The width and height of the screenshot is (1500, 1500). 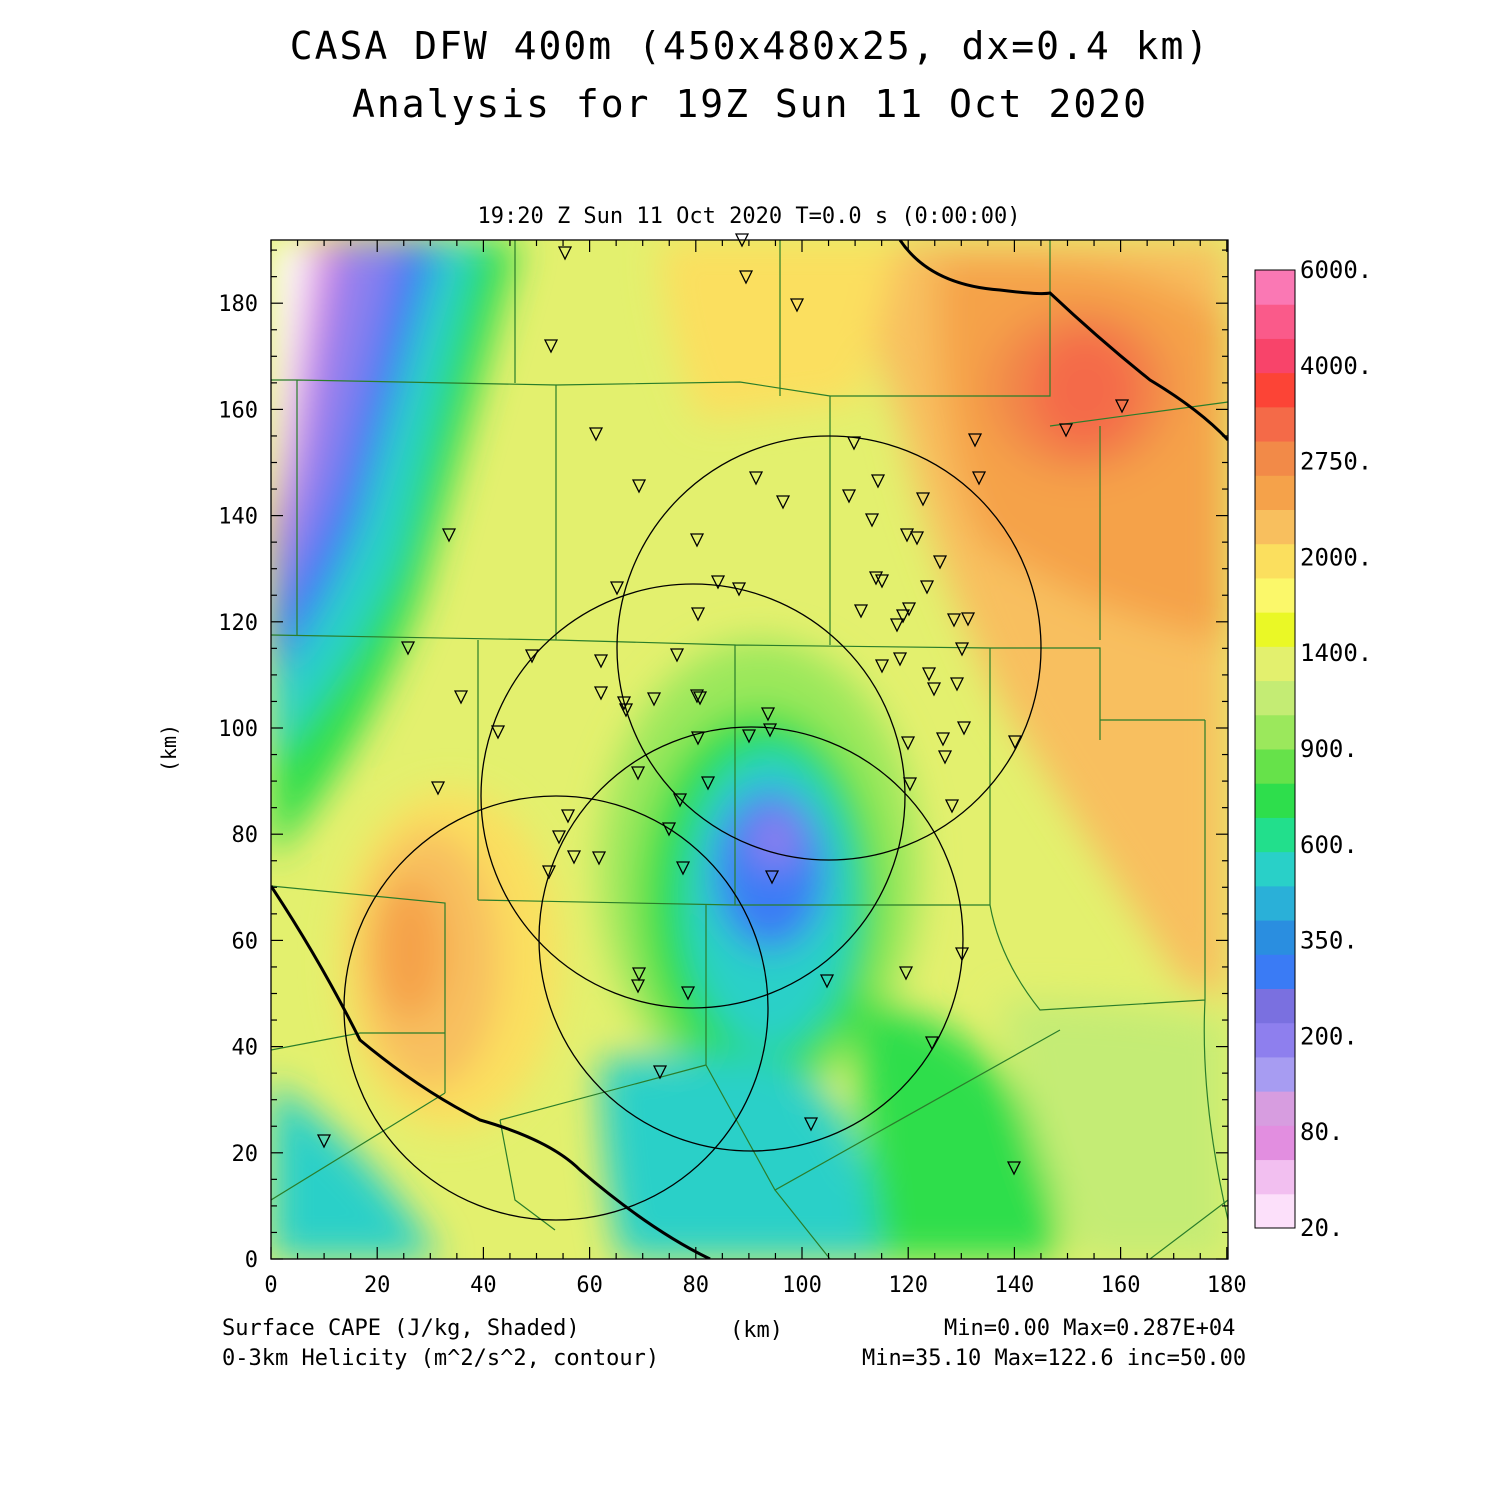 I want to click on x-tick-label: 0, so click(x=270, y=1285).